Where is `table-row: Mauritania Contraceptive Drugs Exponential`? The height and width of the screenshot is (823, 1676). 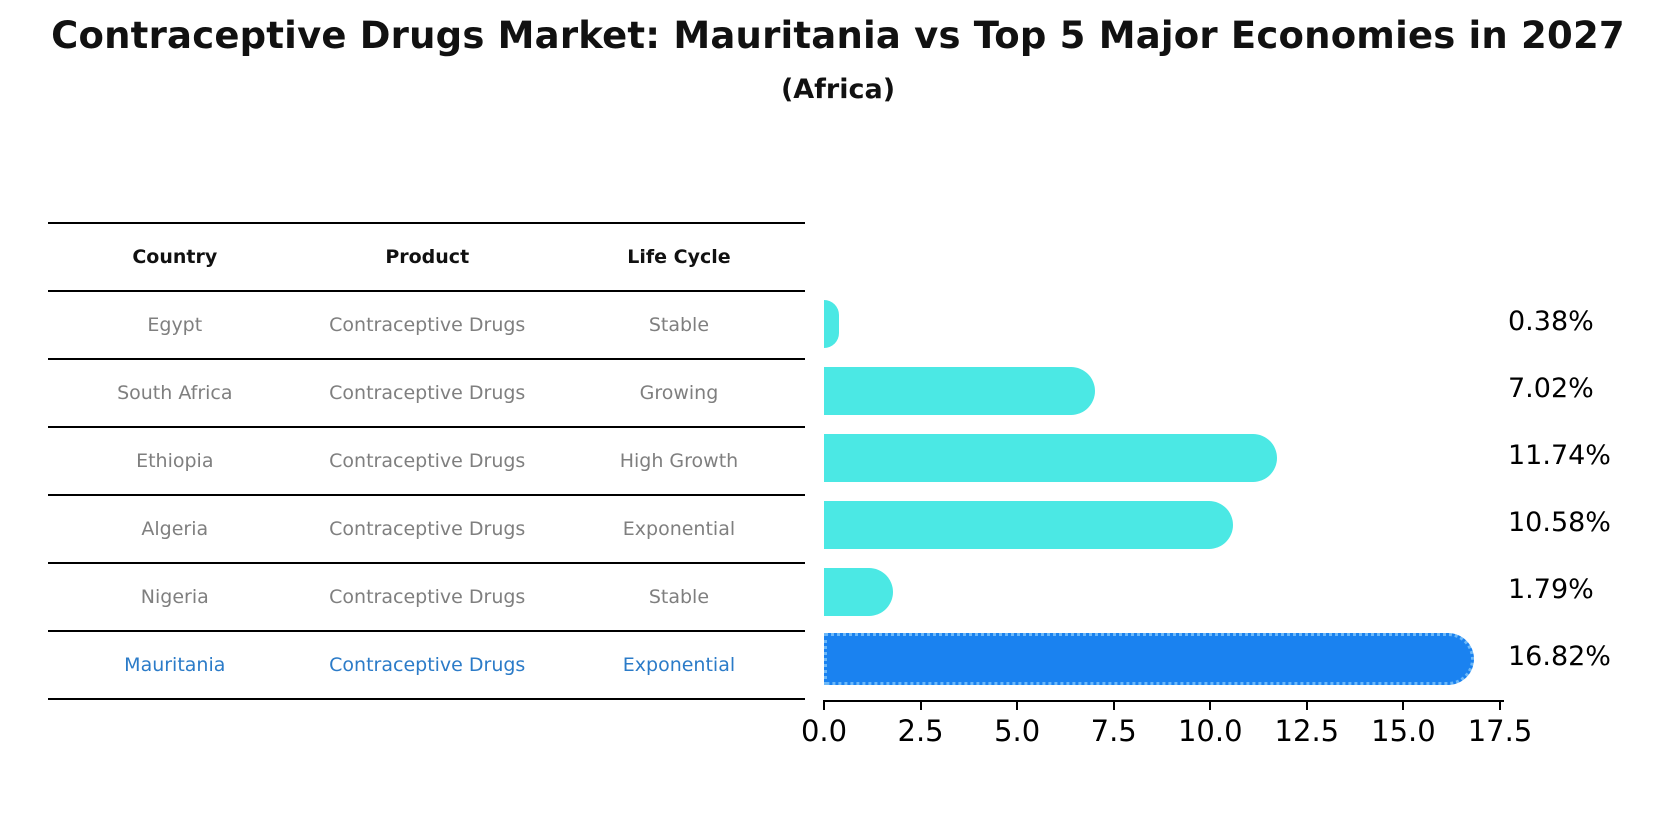
table-row: Mauritania Contraceptive Drugs Exponential is located at coordinates (426, 666).